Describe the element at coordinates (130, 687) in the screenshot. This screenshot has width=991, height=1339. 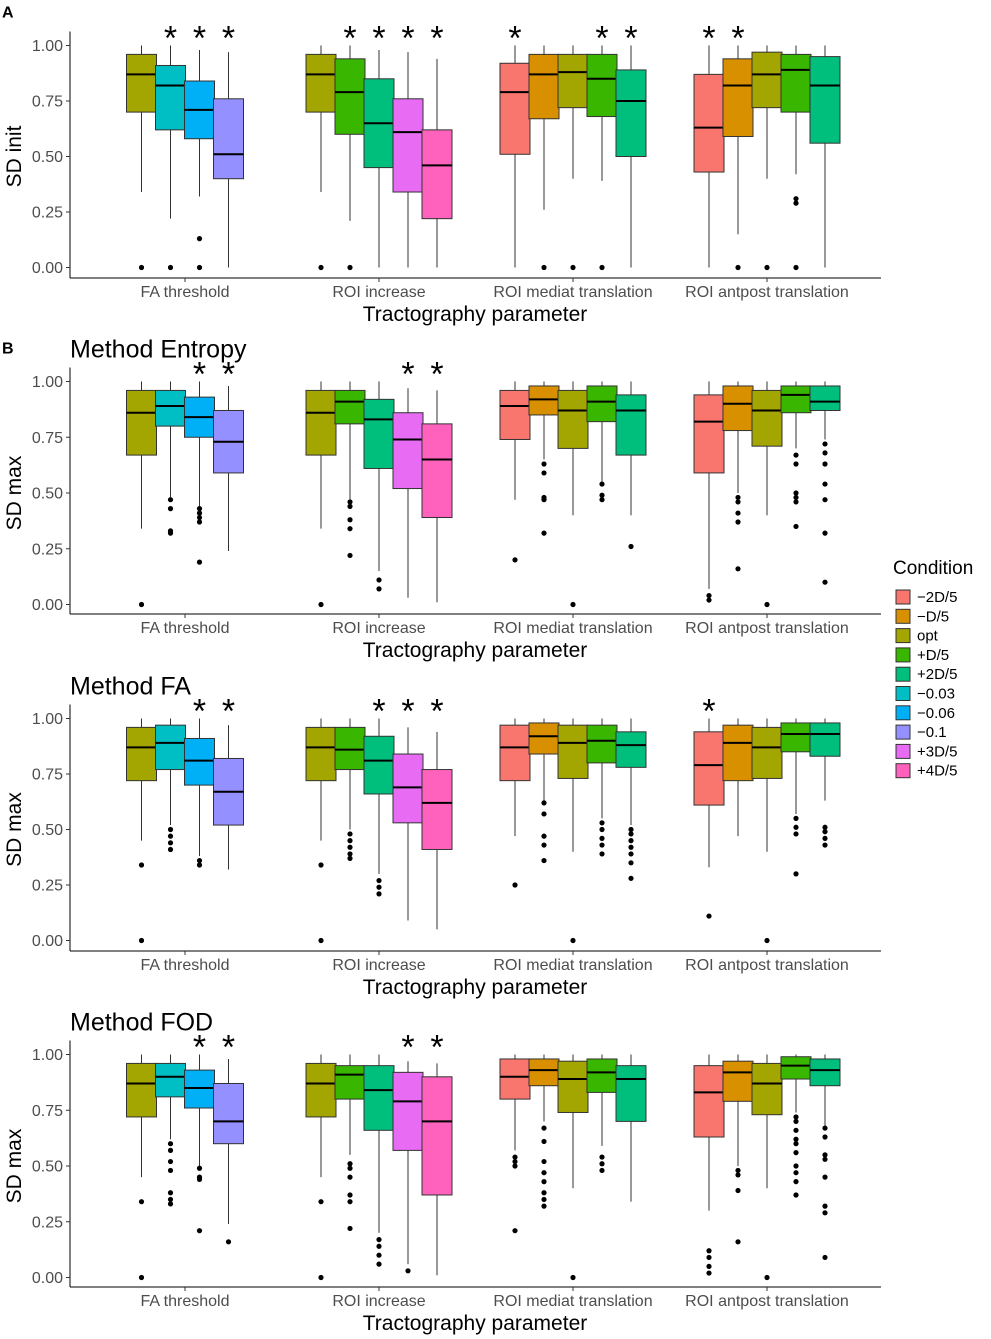
I see `panel-title: Method FA` at that location.